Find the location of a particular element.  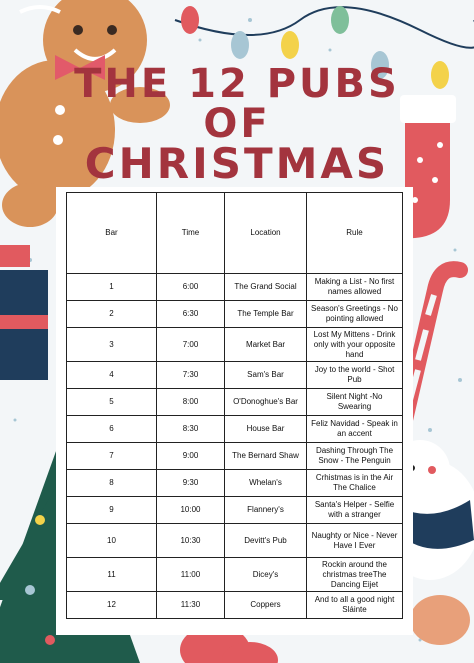

rule-cell: Silent Night -No Swearing is located at coordinates (354, 402).